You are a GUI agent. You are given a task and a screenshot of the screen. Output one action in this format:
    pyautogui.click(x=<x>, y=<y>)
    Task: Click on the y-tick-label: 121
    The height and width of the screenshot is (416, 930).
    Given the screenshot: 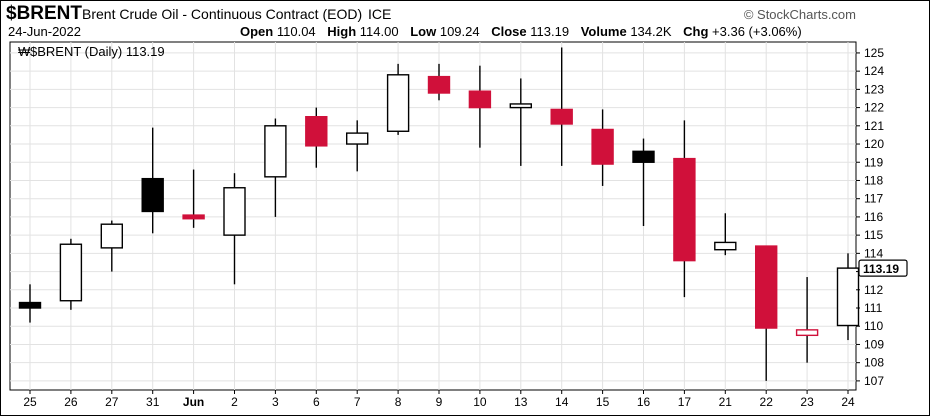 What is the action you would take?
    pyautogui.click(x=874, y=126)
    